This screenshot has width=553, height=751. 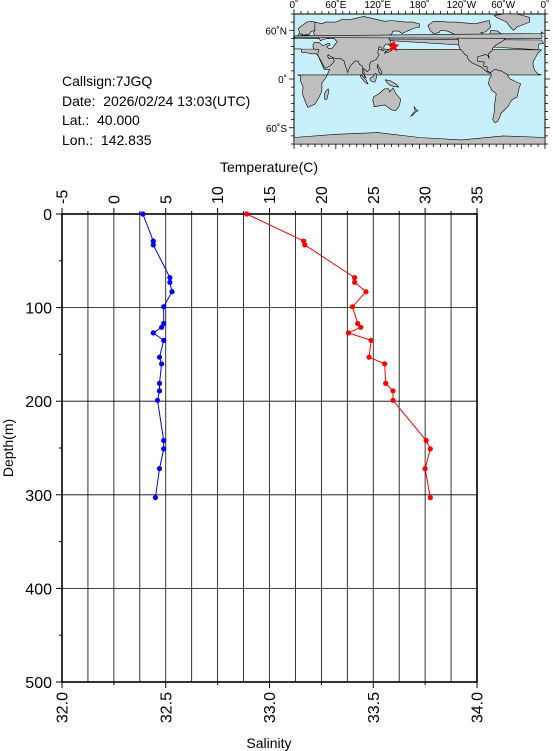 What do you see at coordinates (38, 402) in the screenshot?
I see `depth-tick-label: 200` at bounding box center [38, 402].